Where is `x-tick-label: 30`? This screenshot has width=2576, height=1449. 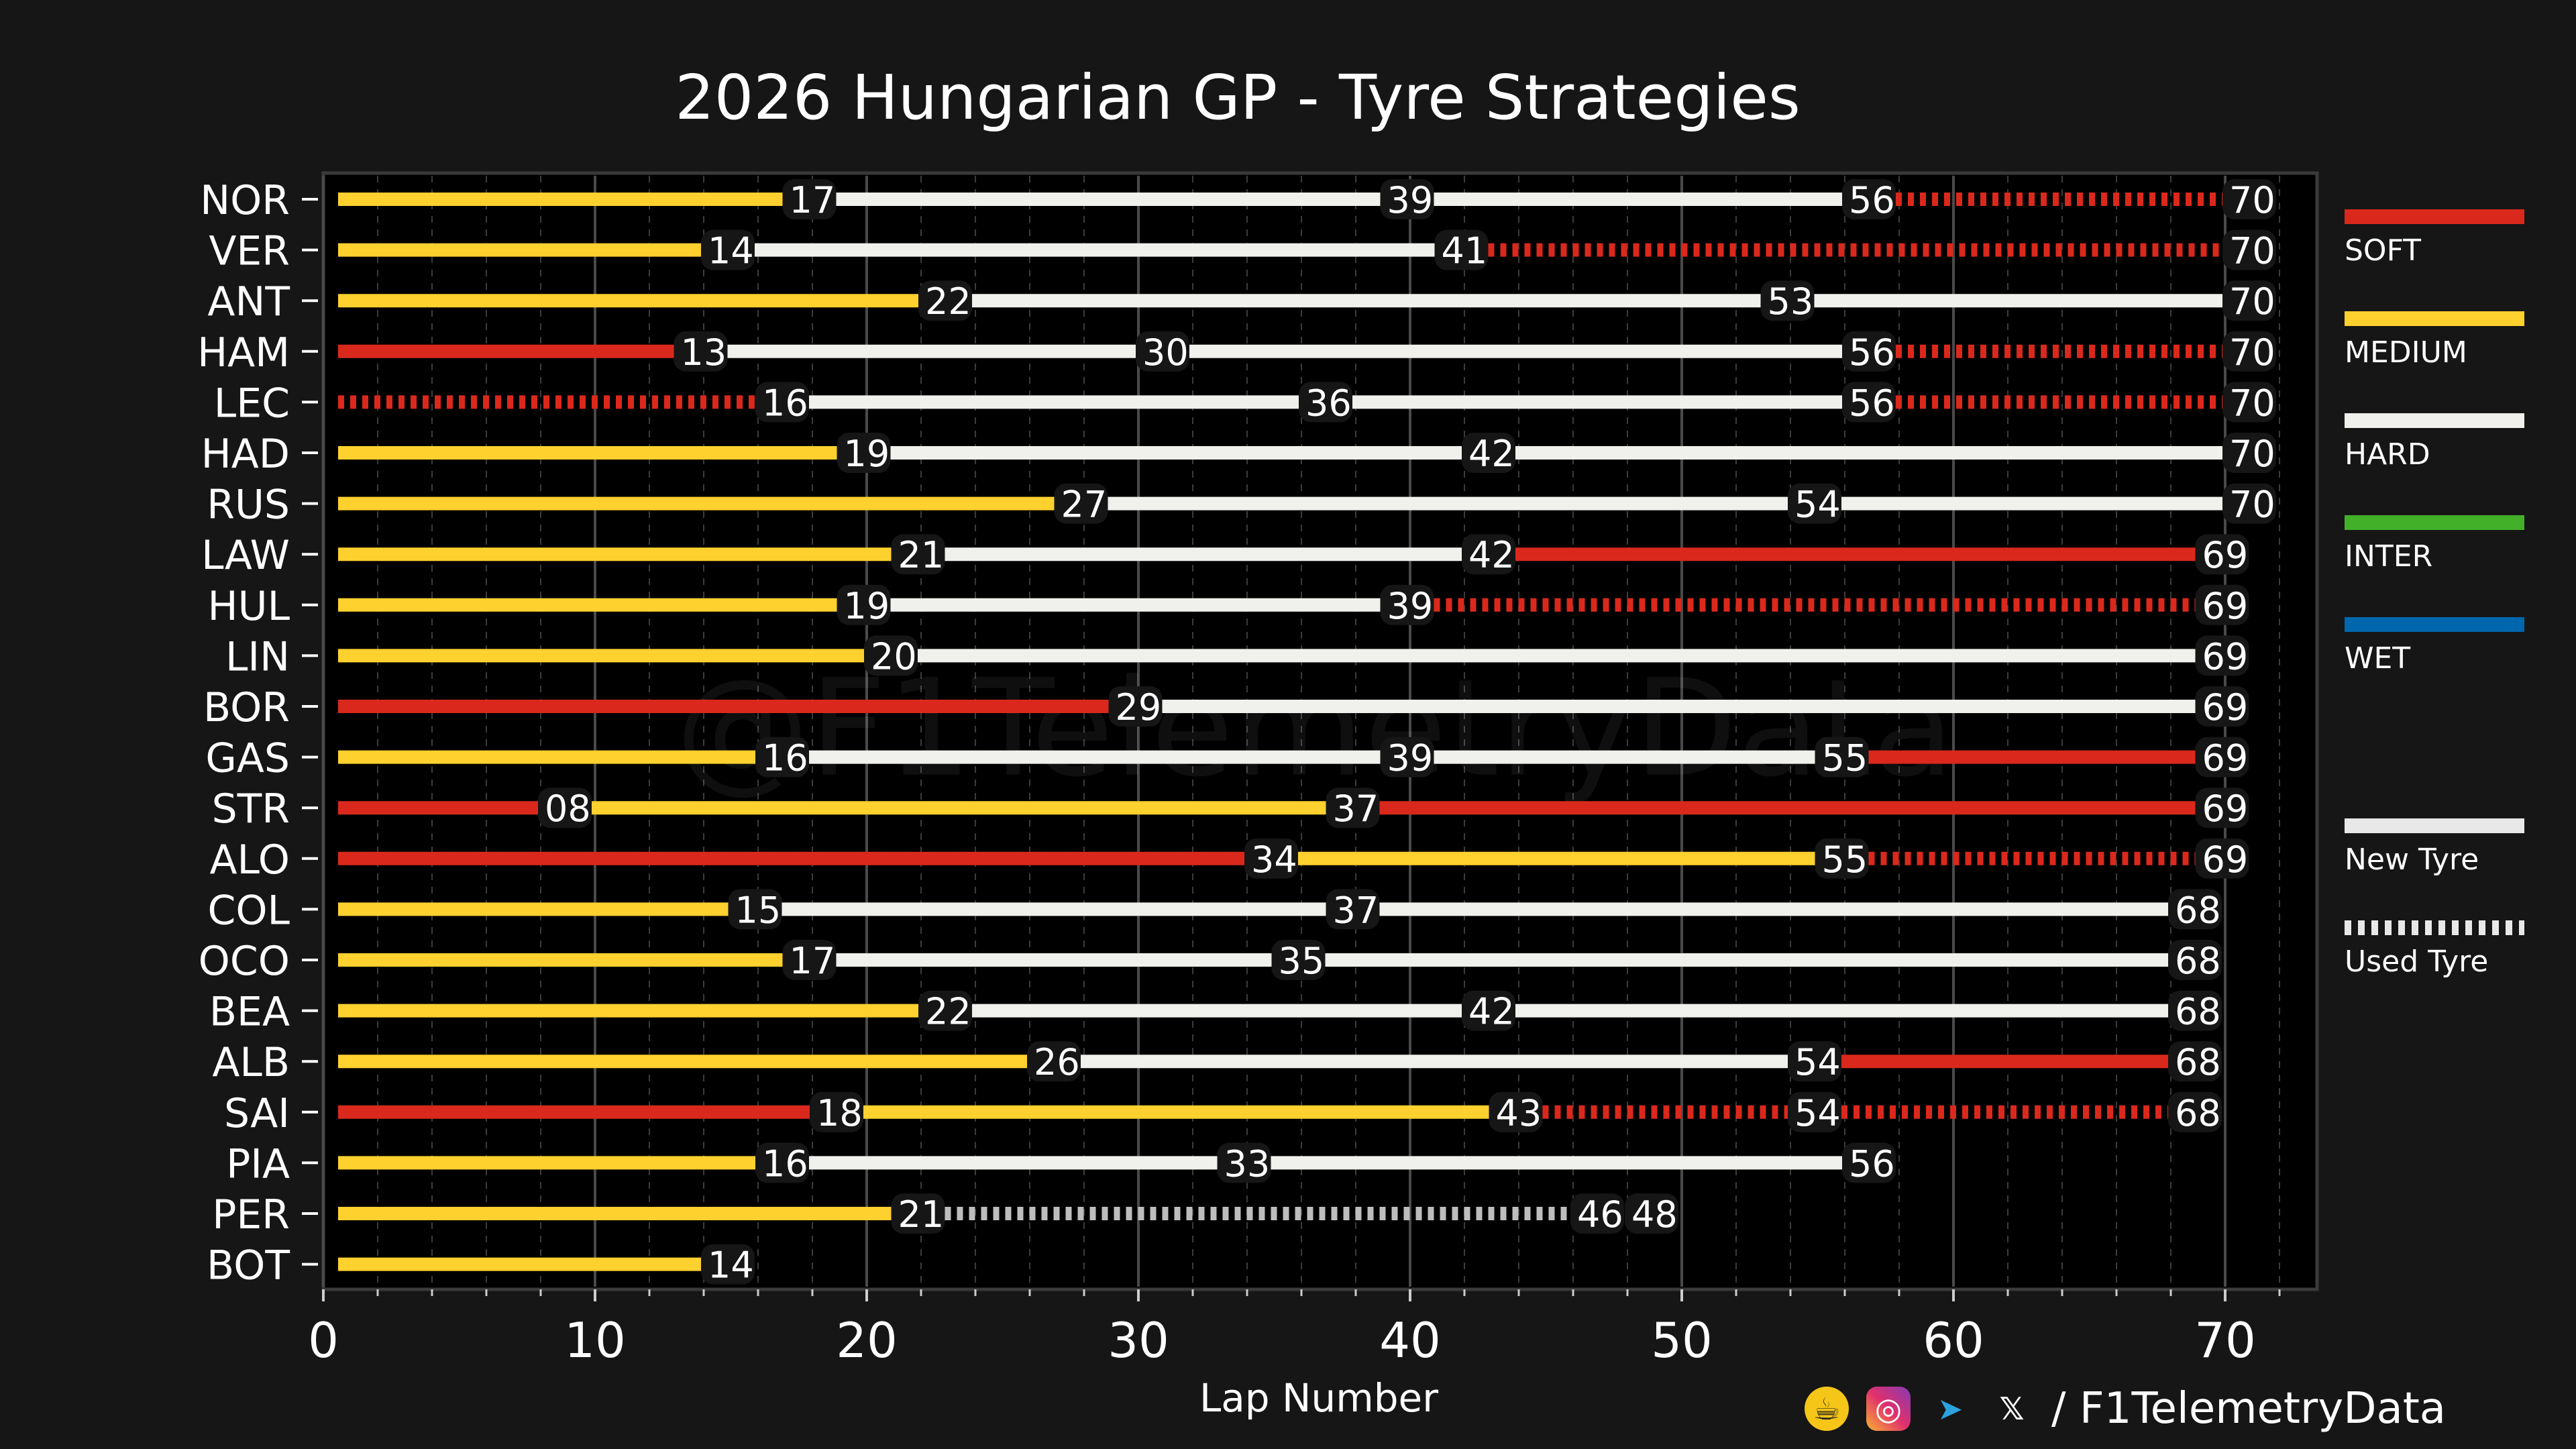 x-tick-label: 30 is located at coordinates (1138, 1340).